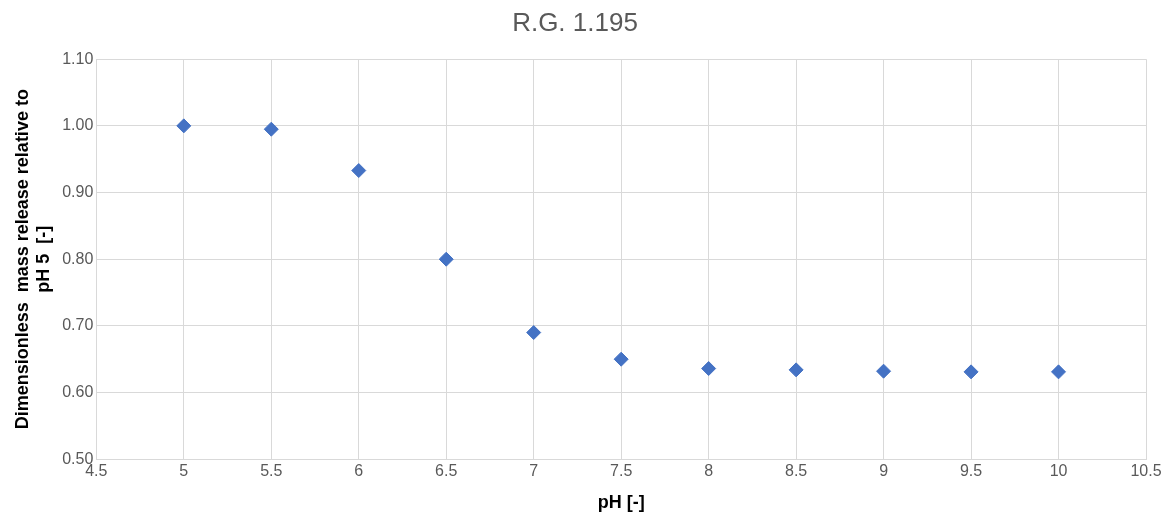 The width and height of the screenshot is (1166, 522). What do you see at coordinates (575, 21) in the screenshot?
I see `chart-title: R.G. 1.195` at bounding box center [575, 21].